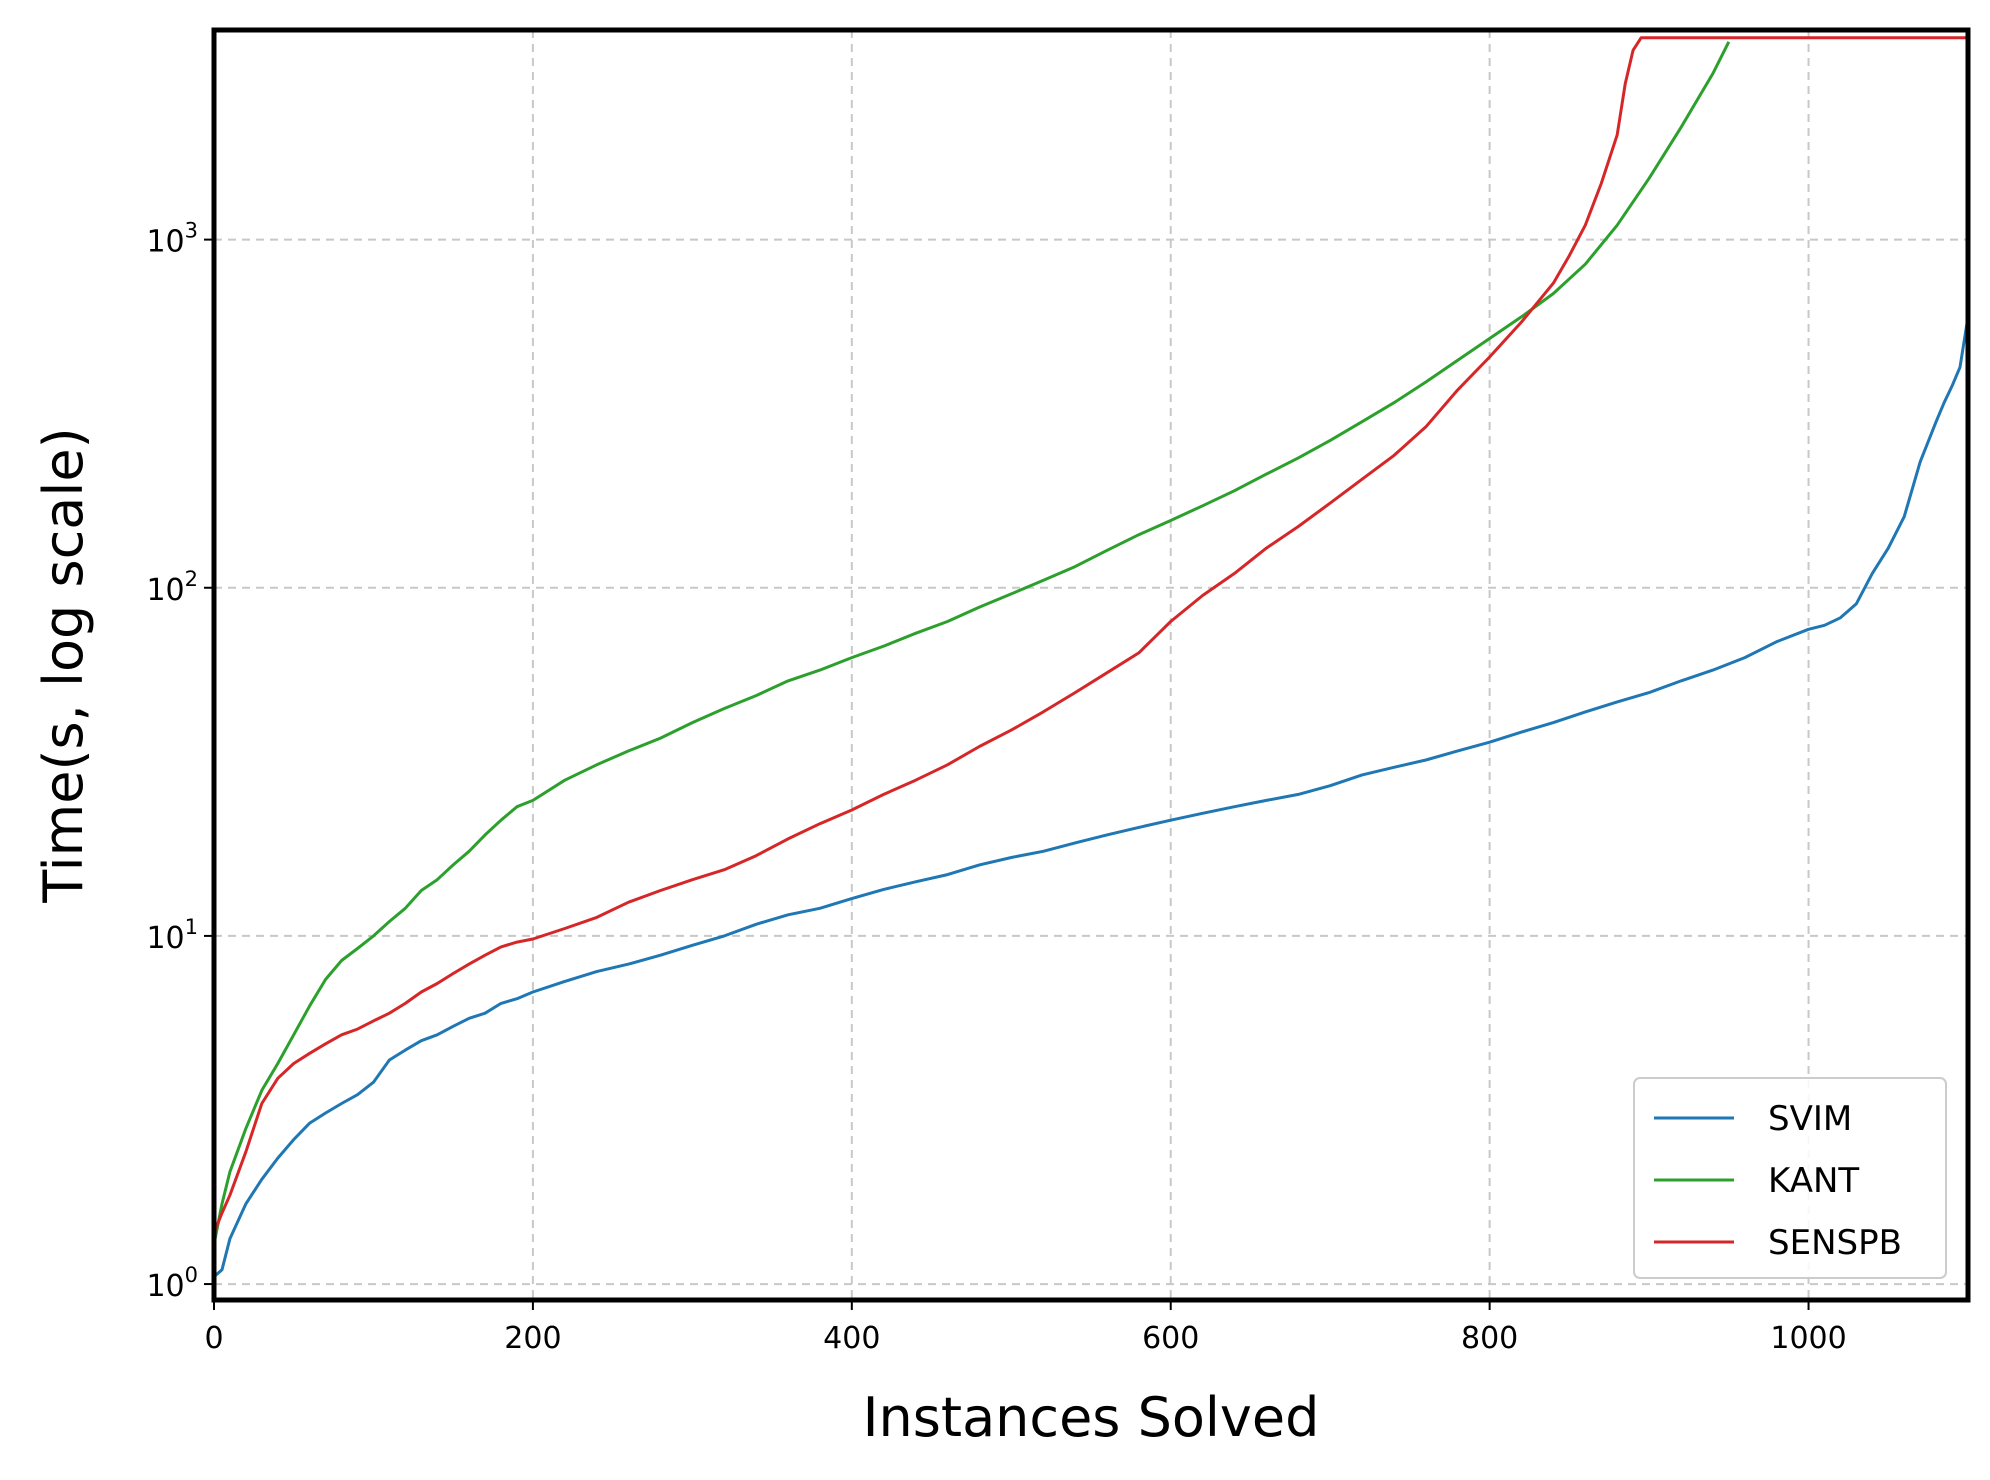  I want to click on y-axis-label: Time(s, log scale), so click(63, 665).